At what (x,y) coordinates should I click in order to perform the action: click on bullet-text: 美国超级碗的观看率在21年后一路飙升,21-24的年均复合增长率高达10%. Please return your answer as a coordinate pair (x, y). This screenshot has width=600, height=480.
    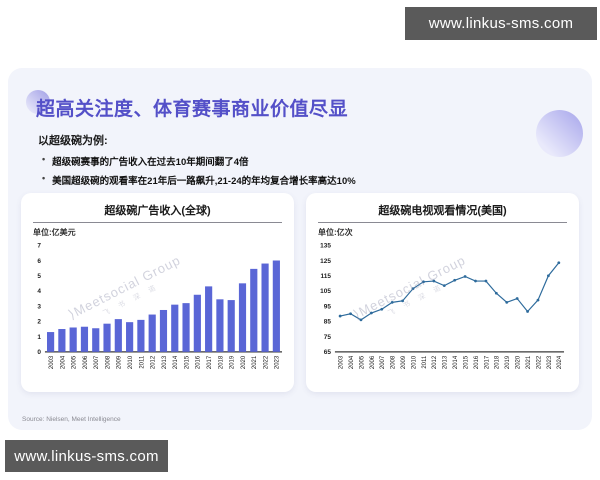
    Looking at the image, I should click on (204, 181).